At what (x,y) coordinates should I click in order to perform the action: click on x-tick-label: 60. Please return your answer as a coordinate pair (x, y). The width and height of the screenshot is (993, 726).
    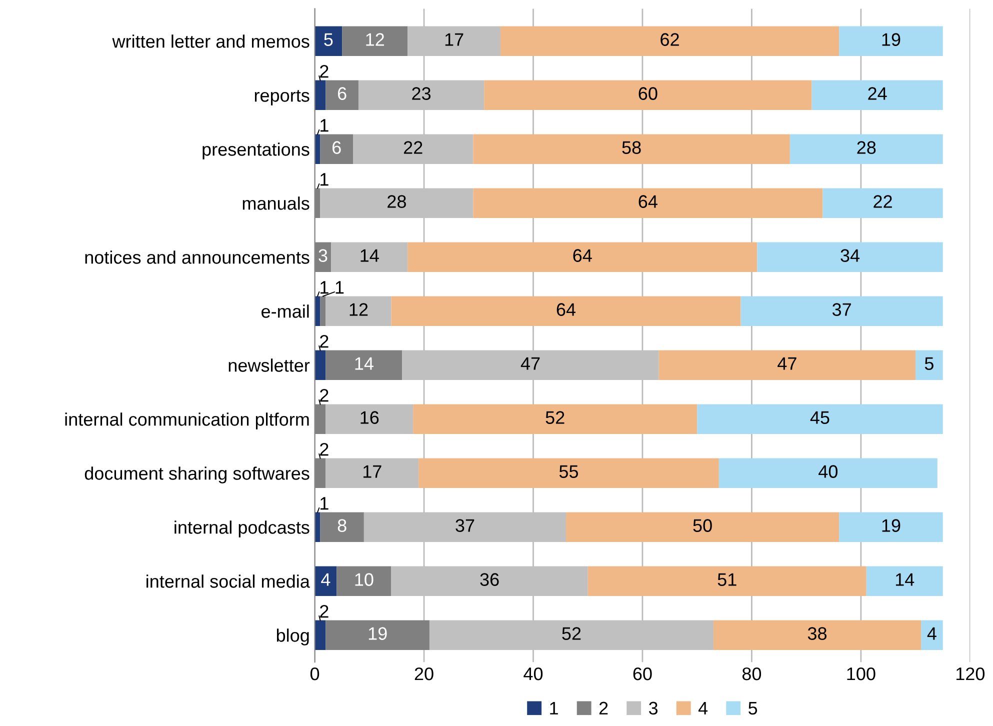
    Looking at the image, I should click on (642, 673).